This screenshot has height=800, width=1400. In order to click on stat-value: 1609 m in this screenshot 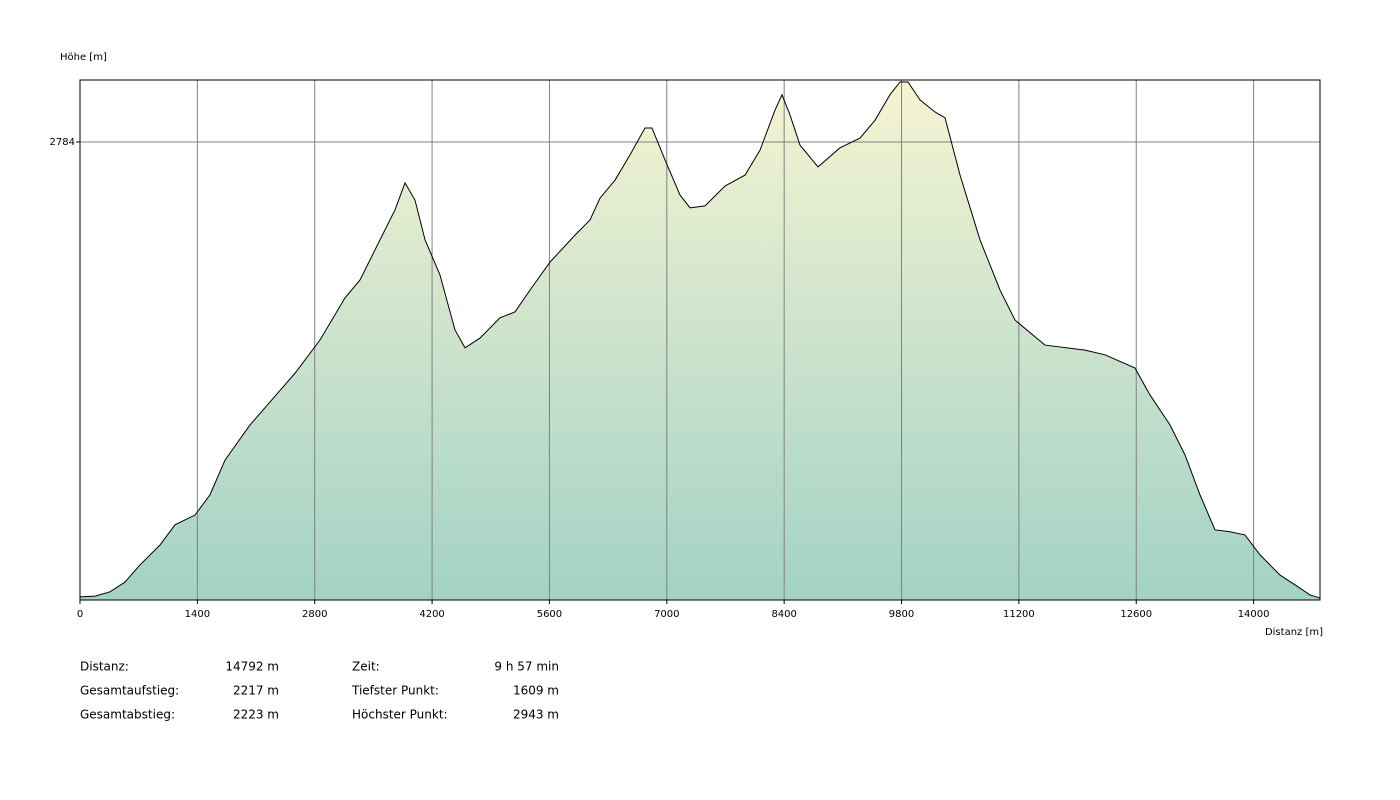, I will do `click(536, 691)`.